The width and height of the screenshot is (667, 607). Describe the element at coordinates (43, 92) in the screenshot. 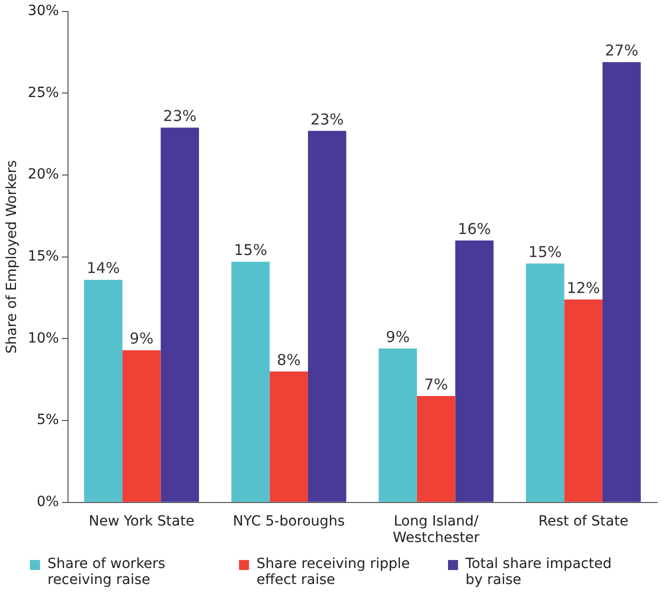

I see `y-tick-label: 25%` at that location.